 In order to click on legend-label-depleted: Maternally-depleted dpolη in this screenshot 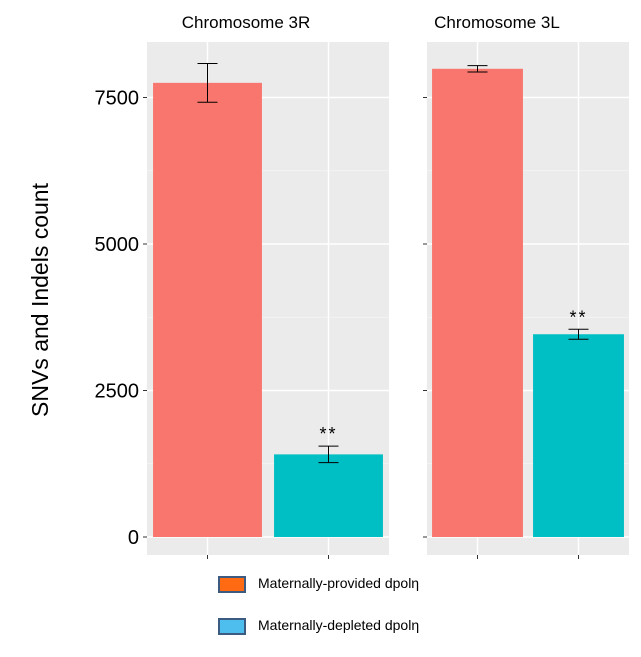, I will do `click(339, 625)`.